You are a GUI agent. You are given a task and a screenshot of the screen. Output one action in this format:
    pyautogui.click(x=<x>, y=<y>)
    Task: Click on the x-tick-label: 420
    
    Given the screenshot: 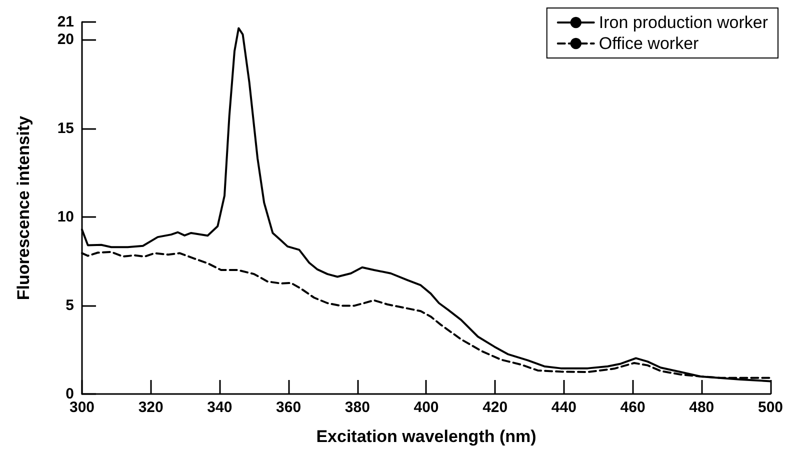 What is the action you would take?
    pyautogui.click(x=495, y=407)
    